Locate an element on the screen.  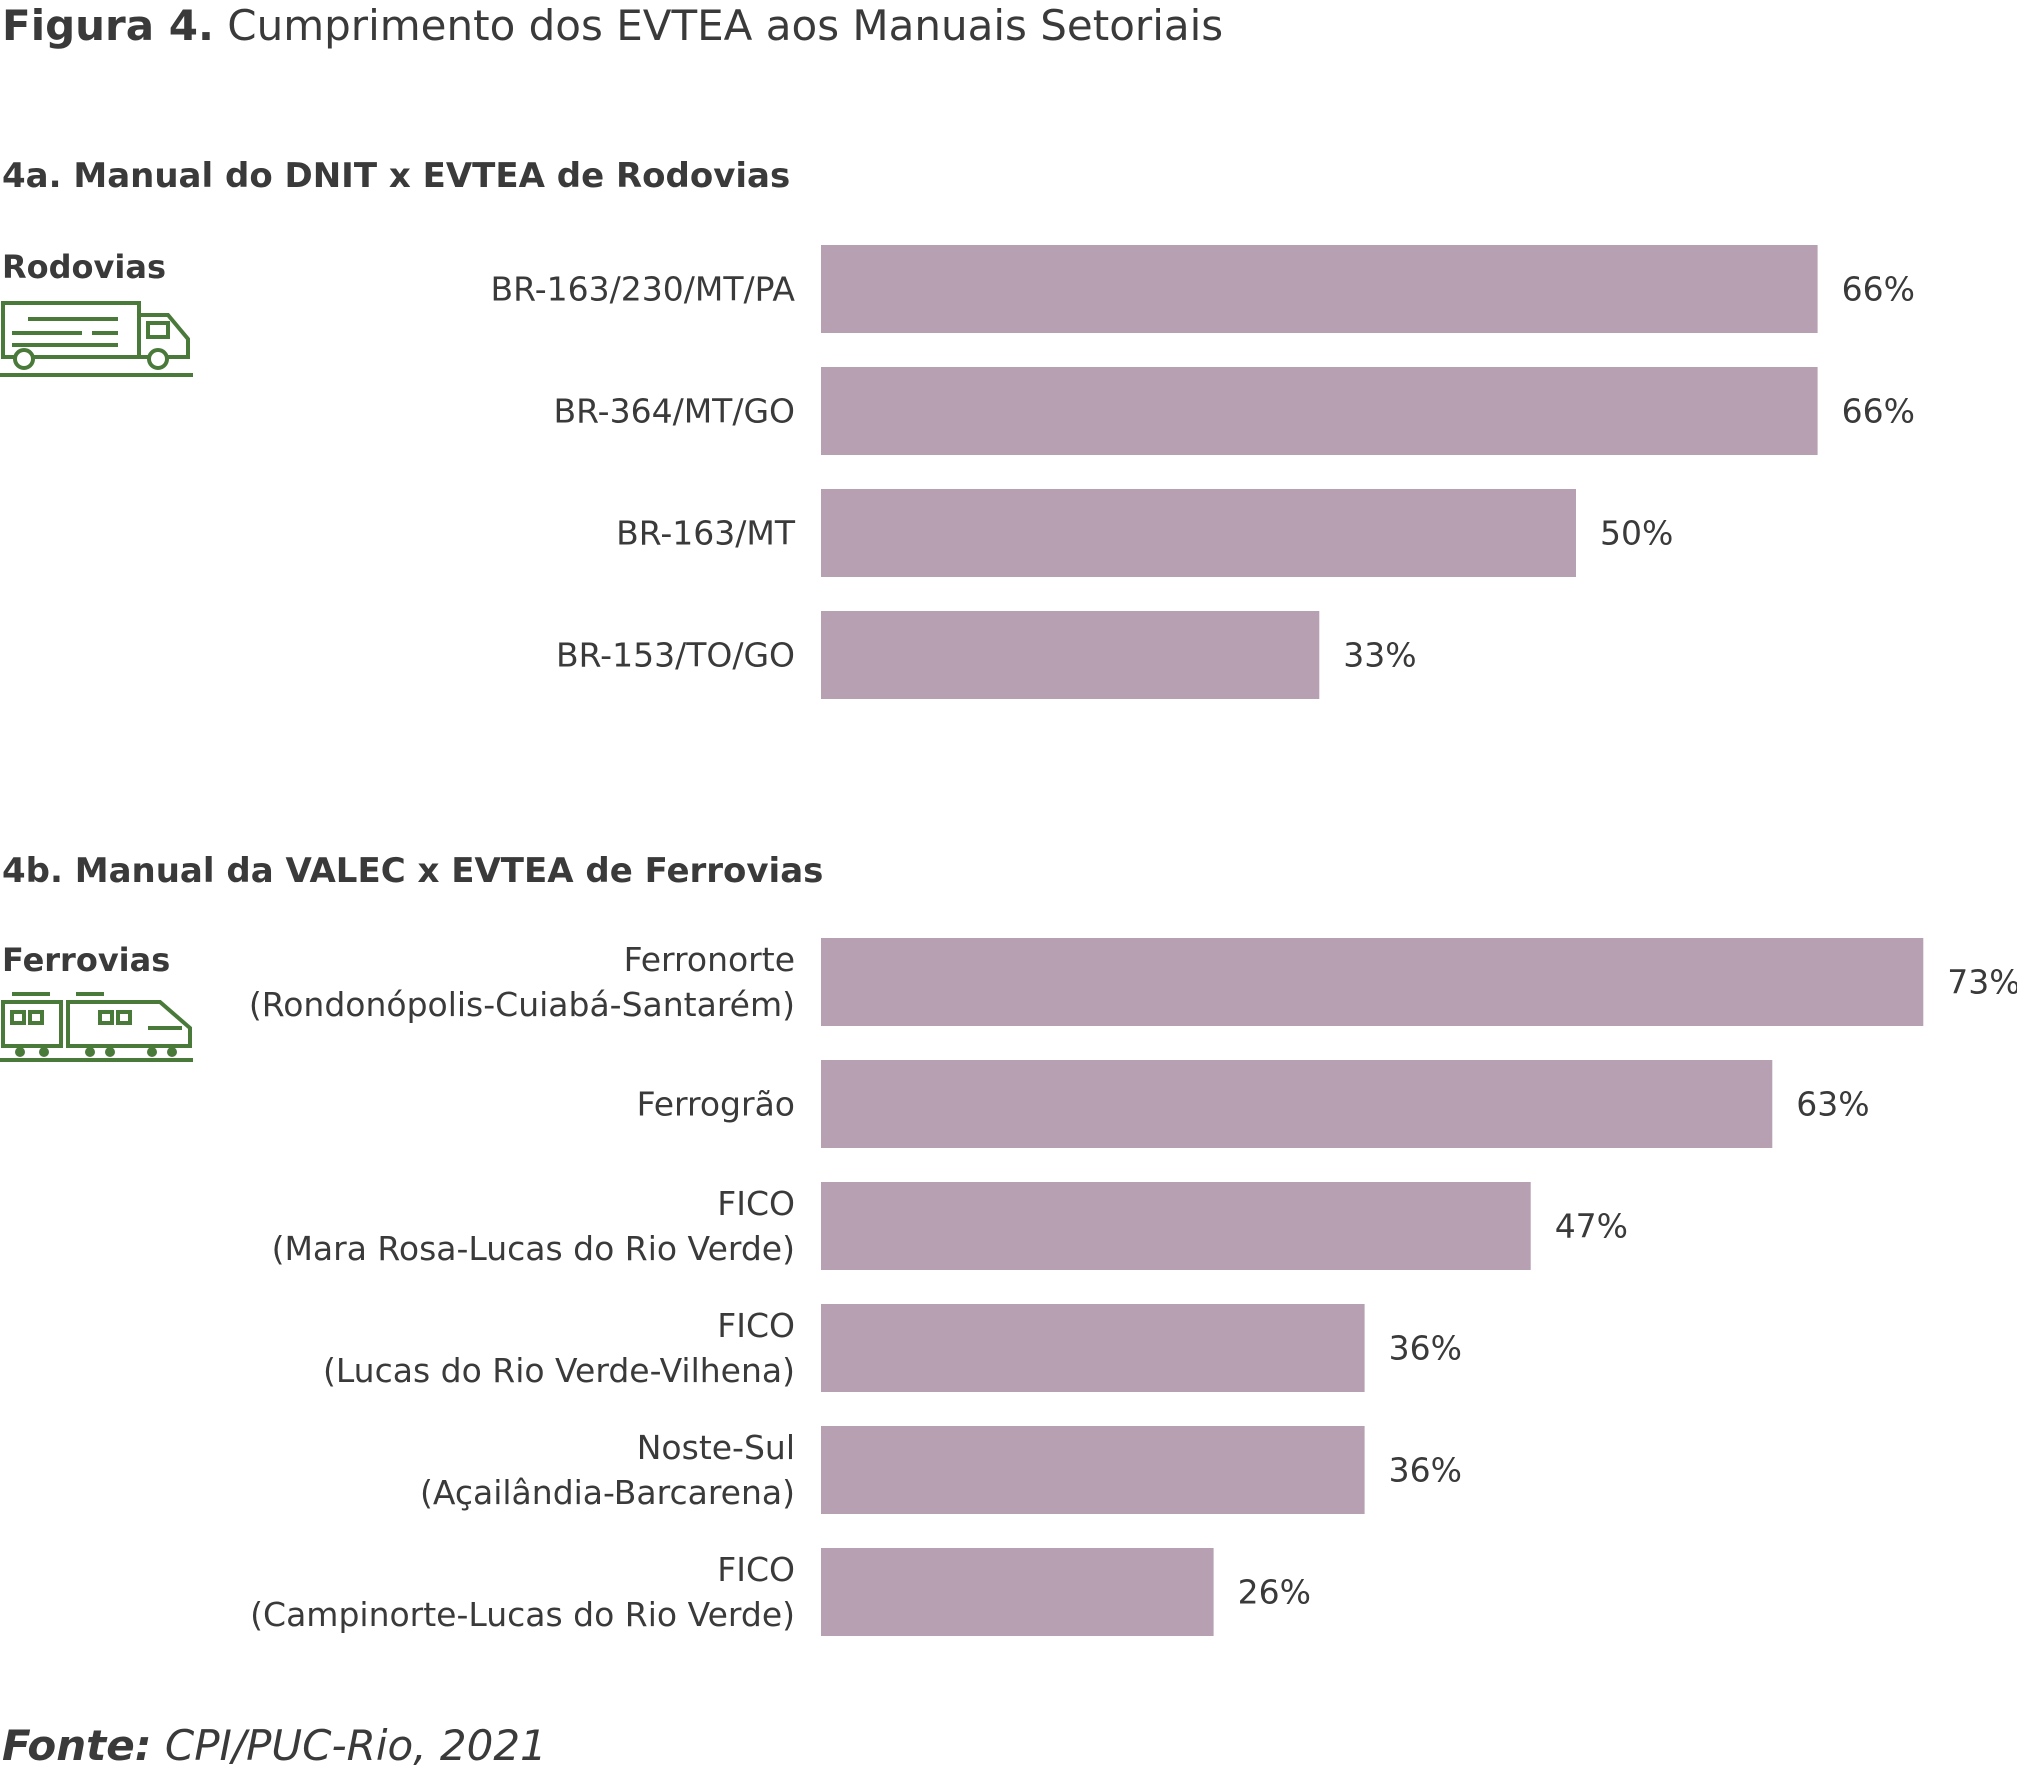
source-note: Fonte: CPI/PUC-Rio, 2021 is located at coordinates (274, 1746).